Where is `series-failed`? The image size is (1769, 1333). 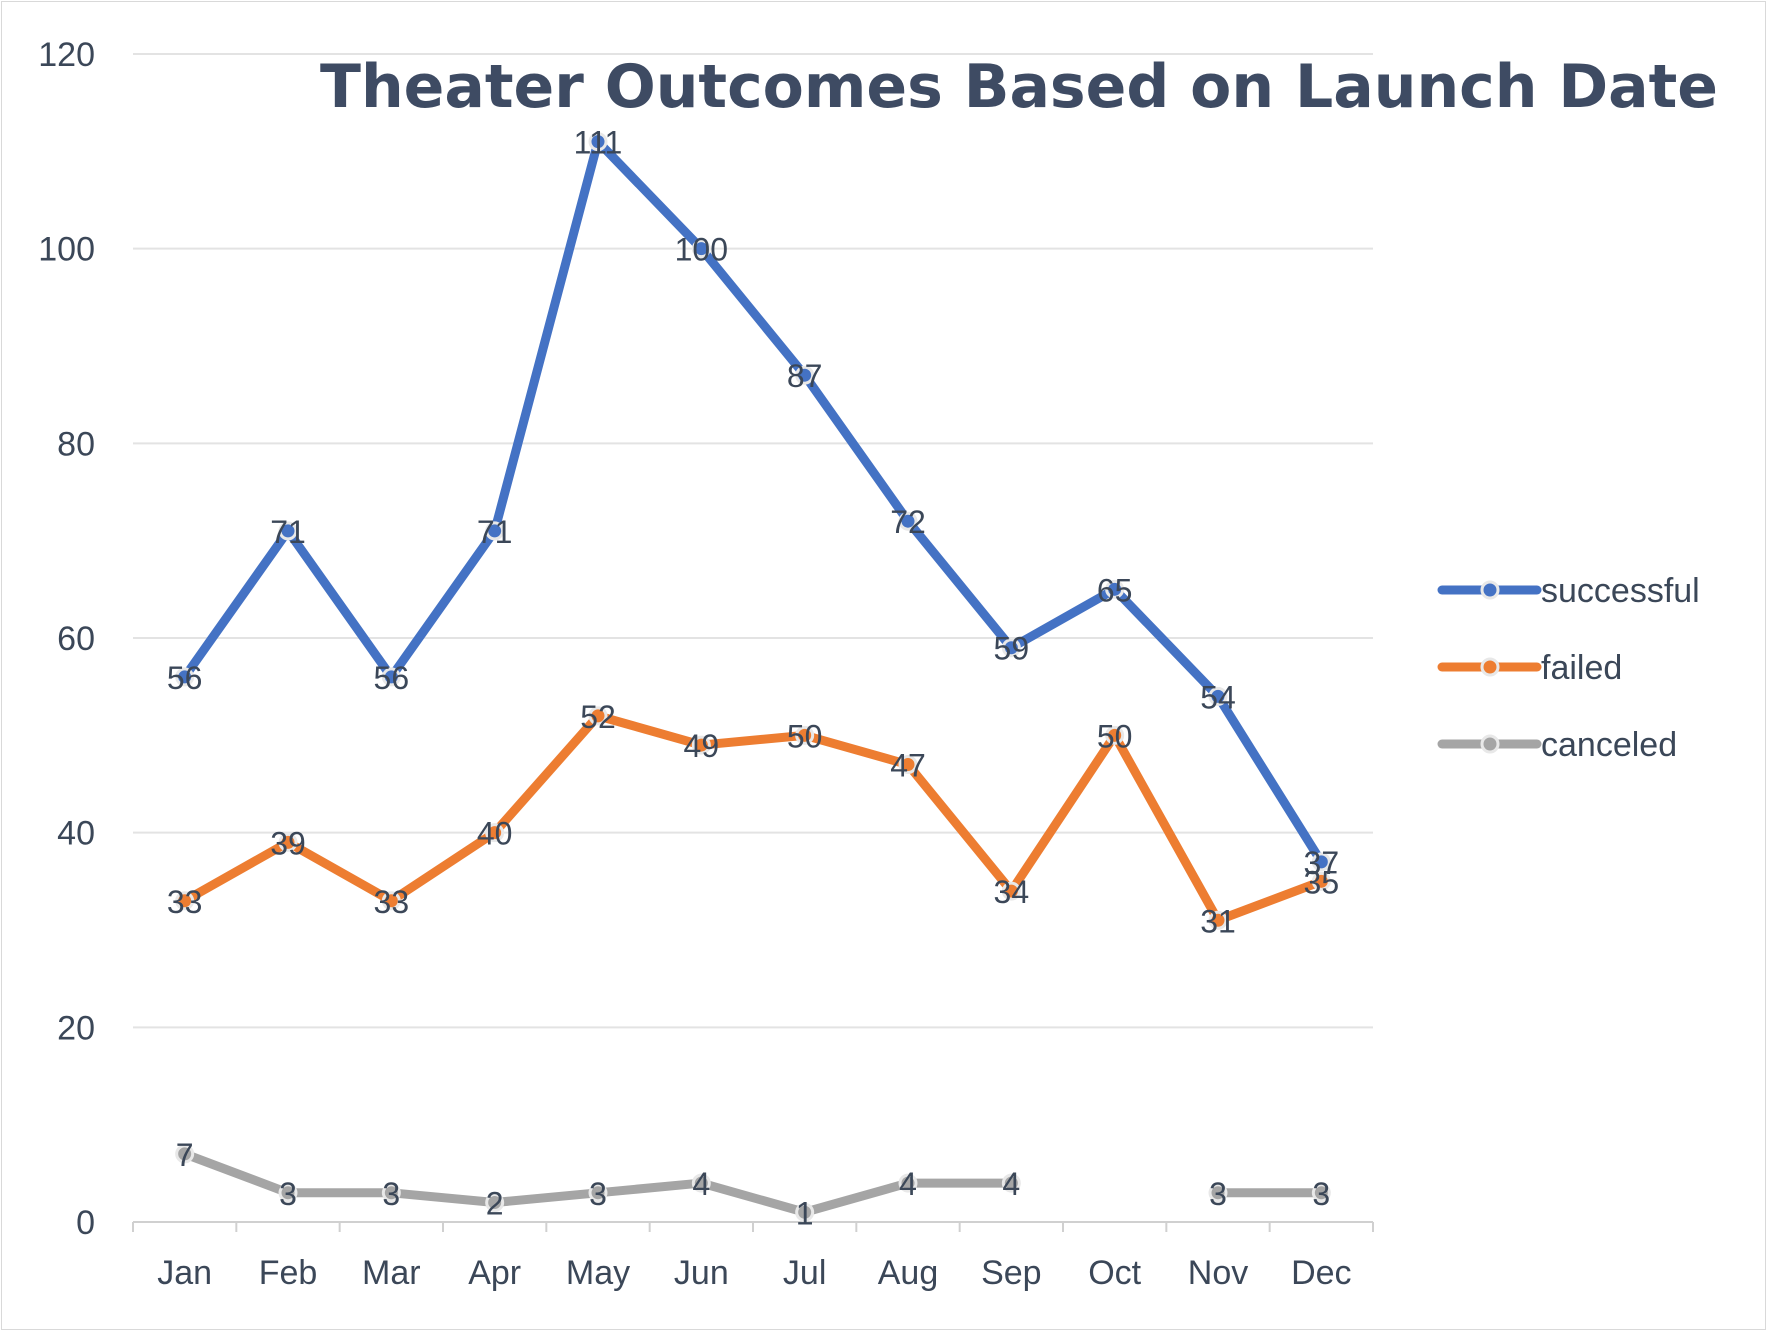
series-failed is located at coordinates (753, 818).